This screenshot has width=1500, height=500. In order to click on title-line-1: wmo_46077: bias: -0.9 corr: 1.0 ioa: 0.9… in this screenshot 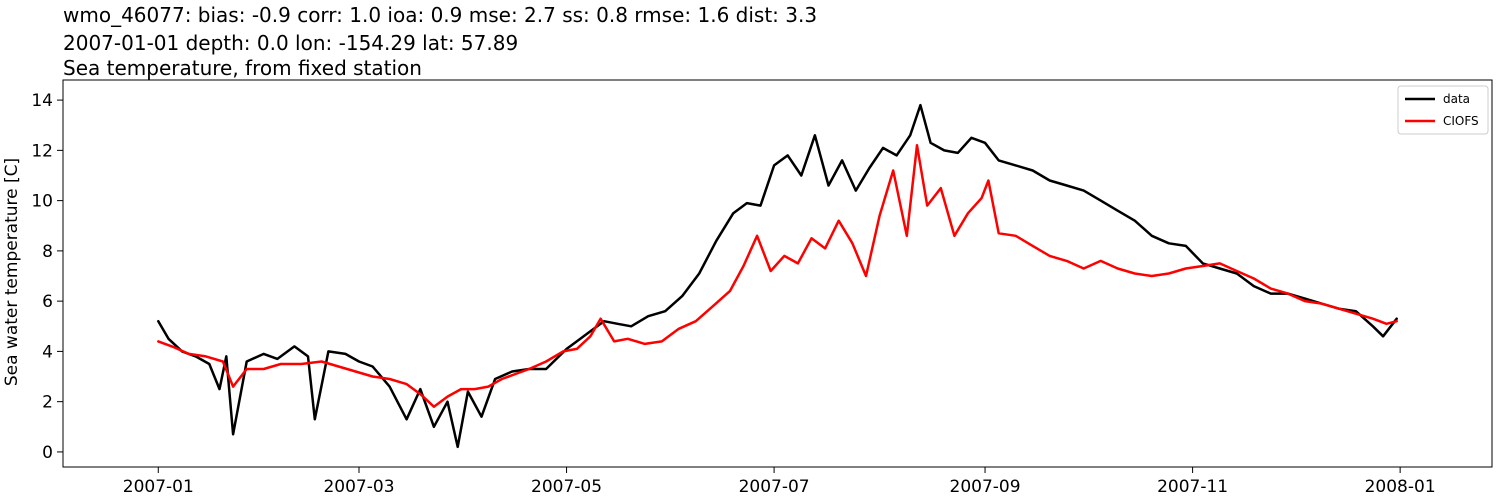, I will do `click(440, 15)`.